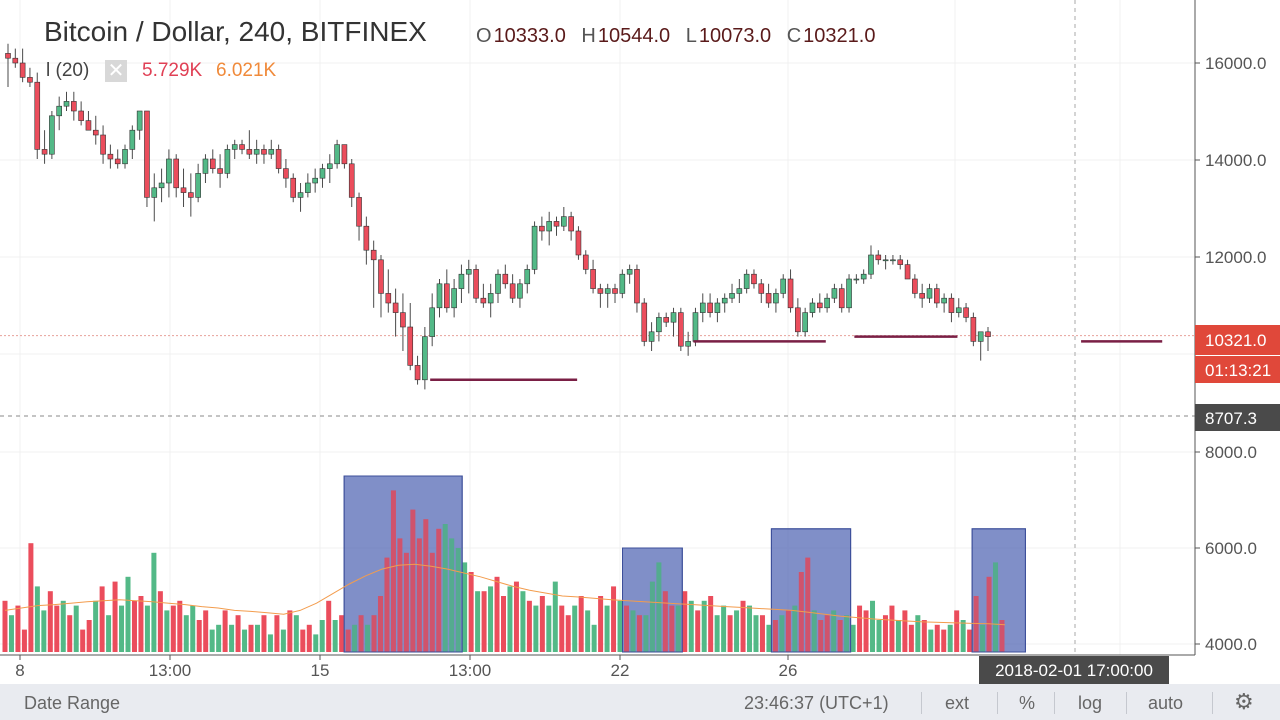  I want to click on log-toggle: log, so click(1090, 703).